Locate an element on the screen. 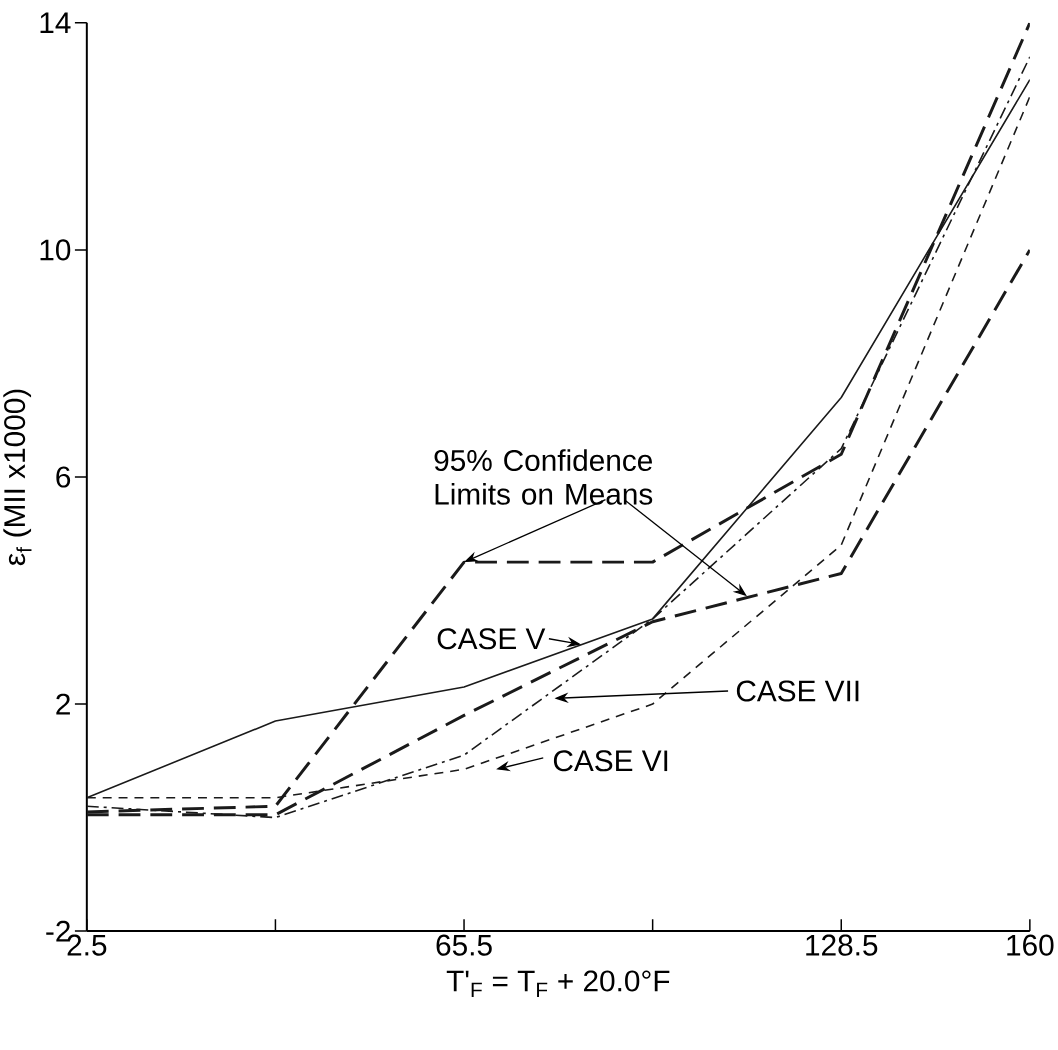 Image resolution: width=1058 pixels, height=1050 pixels. annotation: 95% Confidence Limits on Means is located at coordinates (543, 477).